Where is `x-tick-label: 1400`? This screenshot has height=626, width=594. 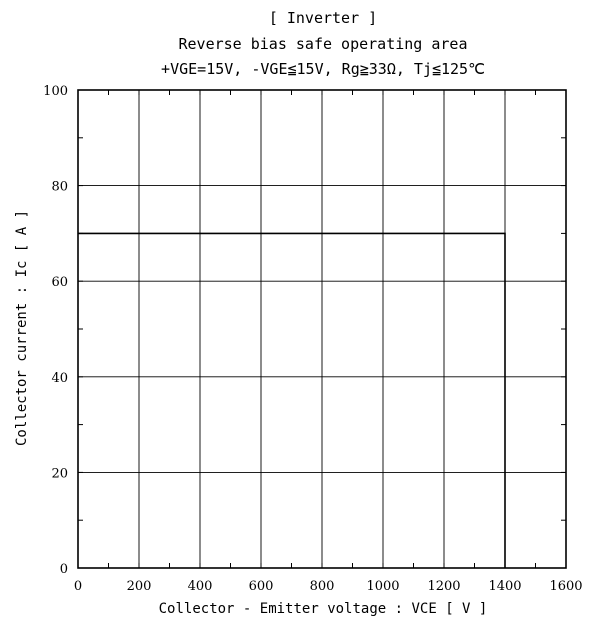
x-tick-label: 1400 is located at coordinates (504, 586).